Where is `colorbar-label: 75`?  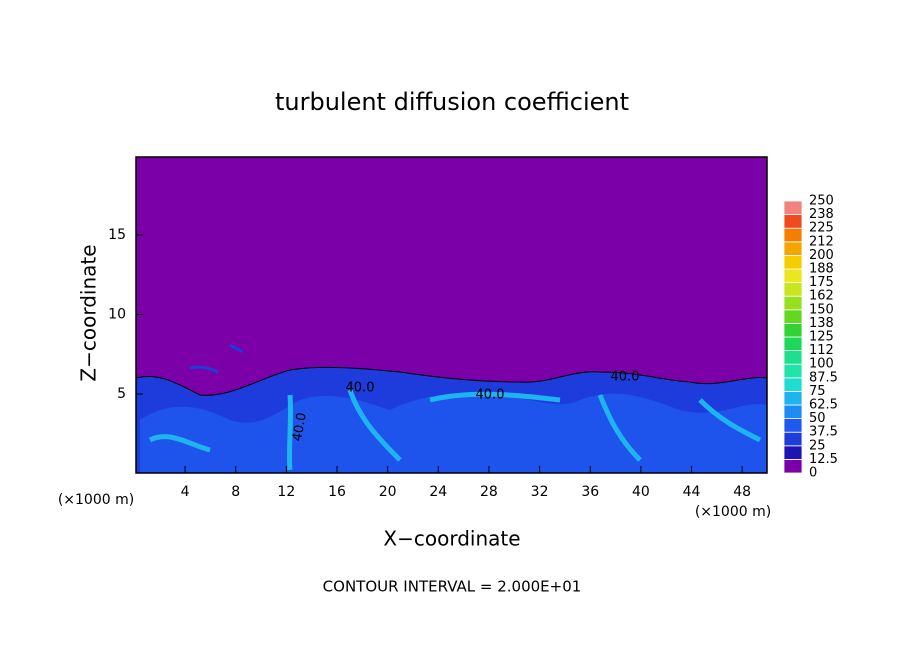
colorbar-label: 75 is located at coordinates (817, 391).